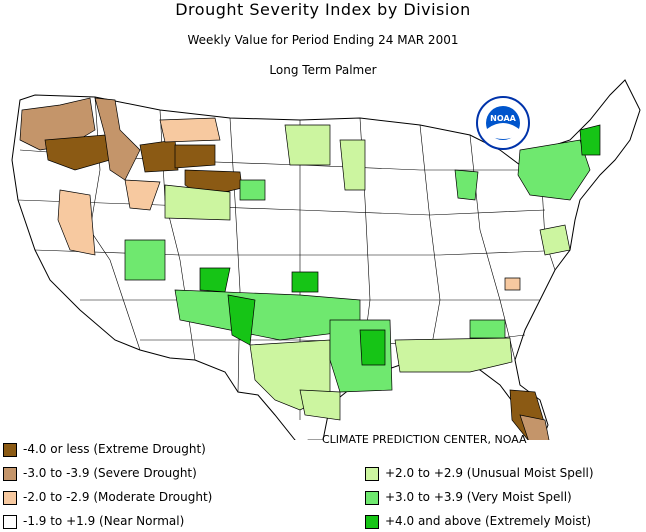 This screenshot has width=646, height=532. What do you see at coordinates (478, 497) in the screenshot?
I see `legend-label: +3.0 to +3.9 (Very Moist Spell)` at bounding box center [478, 497].